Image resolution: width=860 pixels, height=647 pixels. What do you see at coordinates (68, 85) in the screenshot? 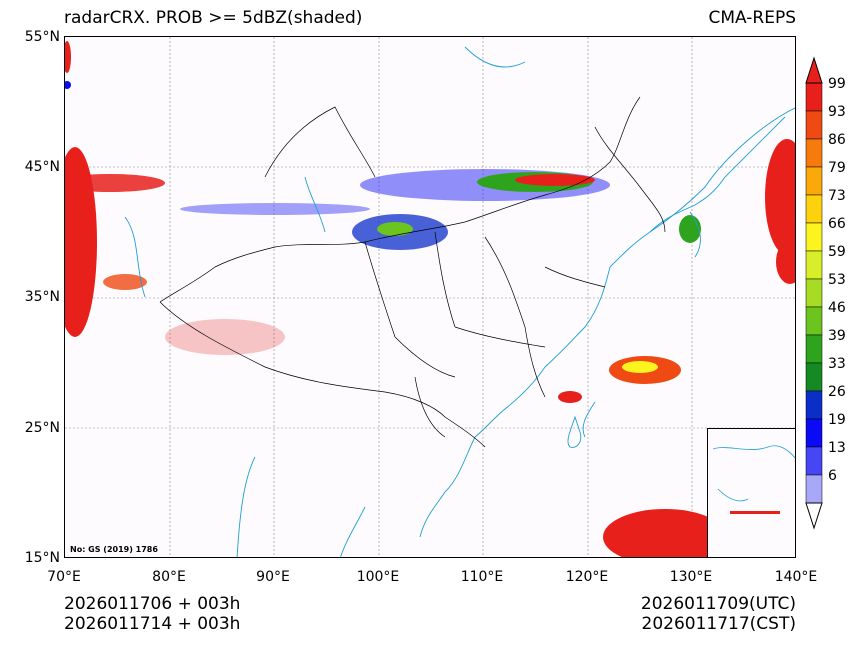
I see `edge-marker-dot` at bounding box center [68, 85].